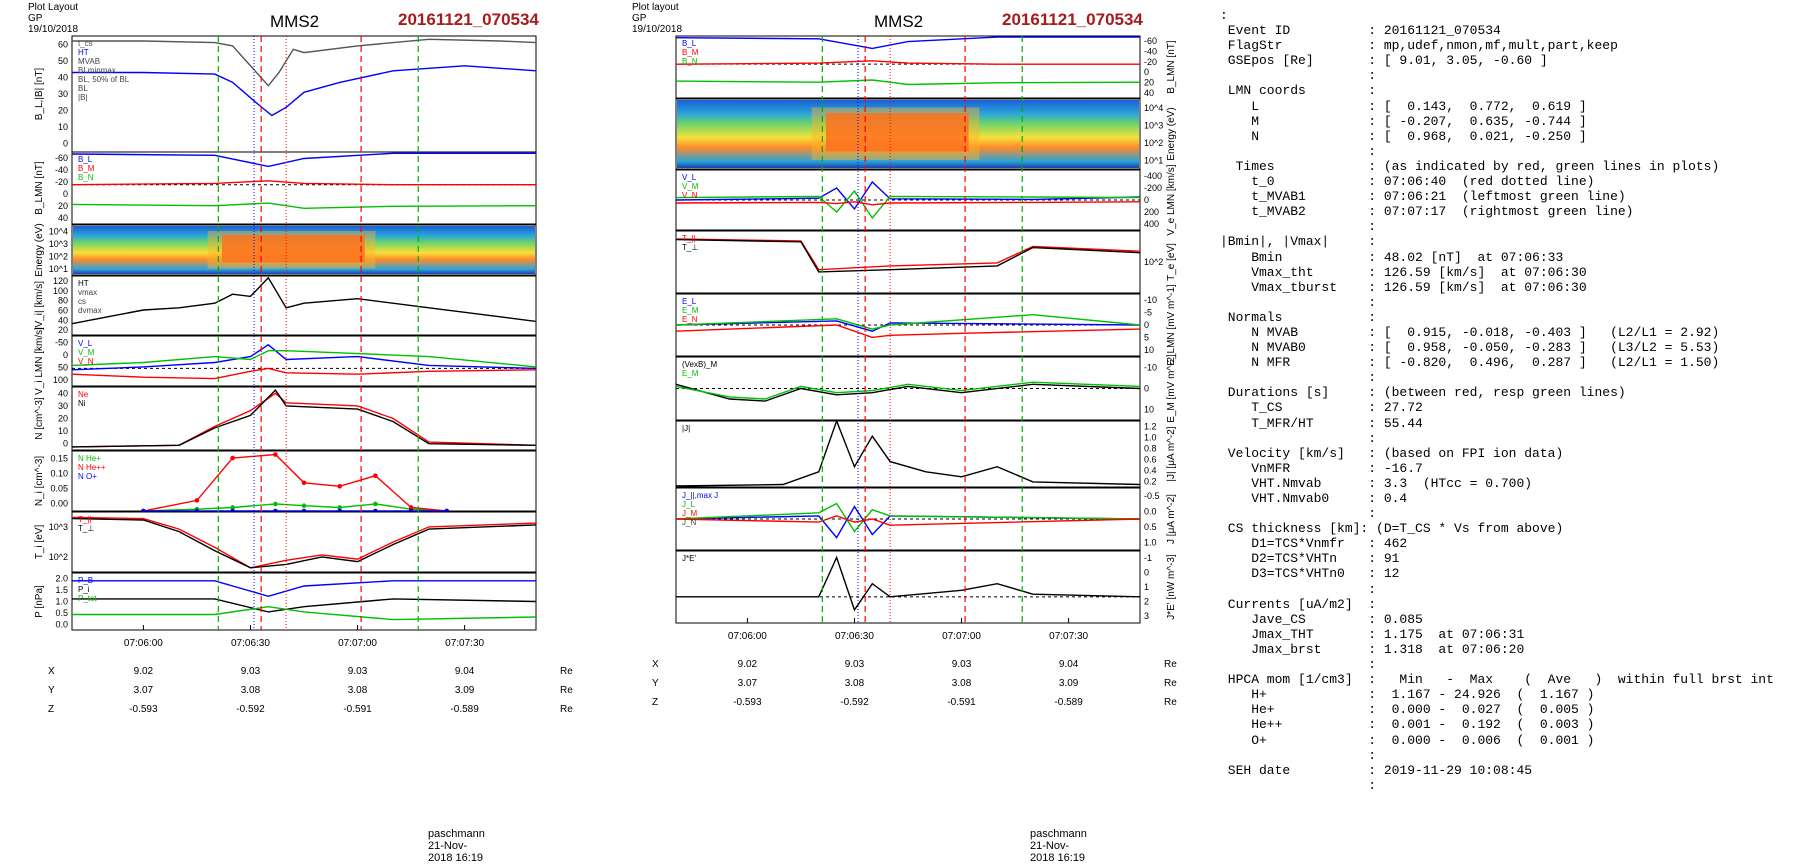  I want to click on y-axis-label: V_i LMN [km/s], so click(39, 361).